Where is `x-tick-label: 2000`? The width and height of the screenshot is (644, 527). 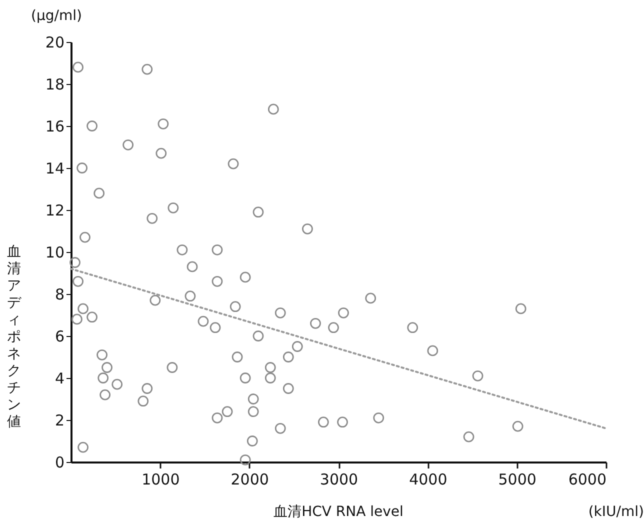
x-tick-label: 2000 is located at coordinates (249, 479).